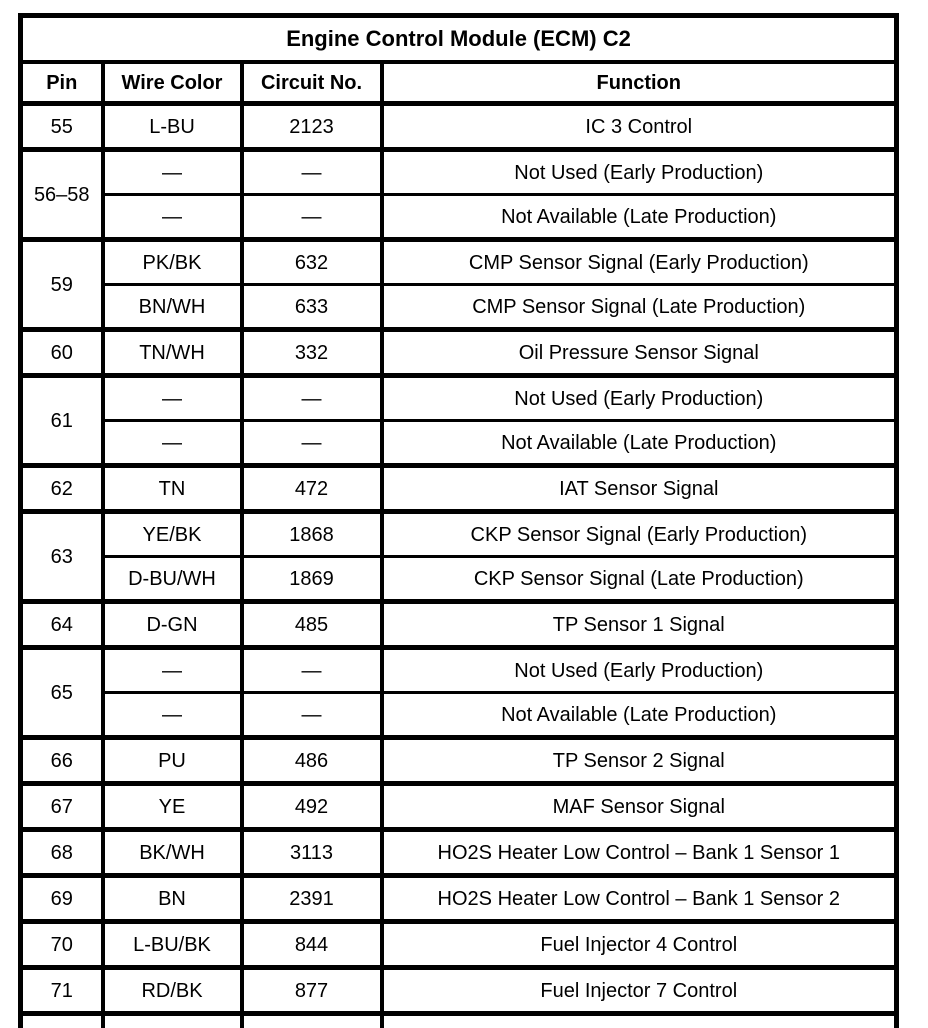 The width and height of the screenshot is (928, 1028). I want to click on circuit-no-cell: 632, so click(311, 261).